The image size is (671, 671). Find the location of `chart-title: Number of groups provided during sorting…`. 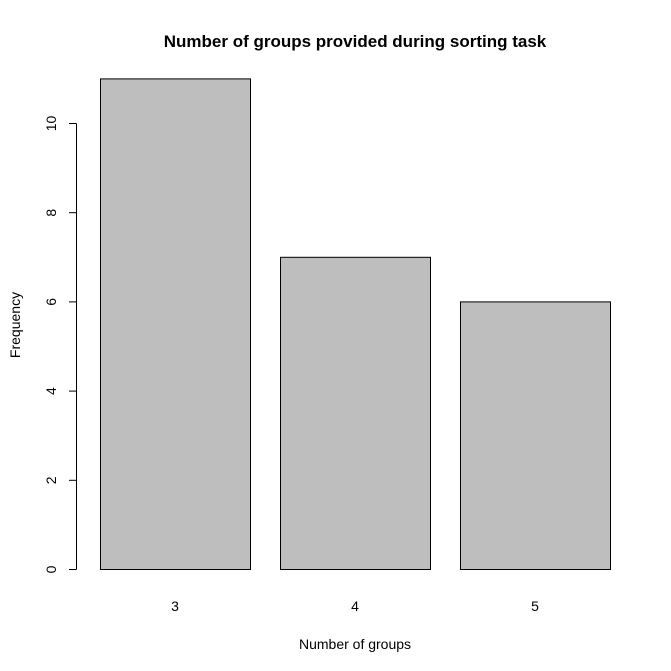

chart-title: Number of groups provided during sorting… is located at coordinates (355, 41).